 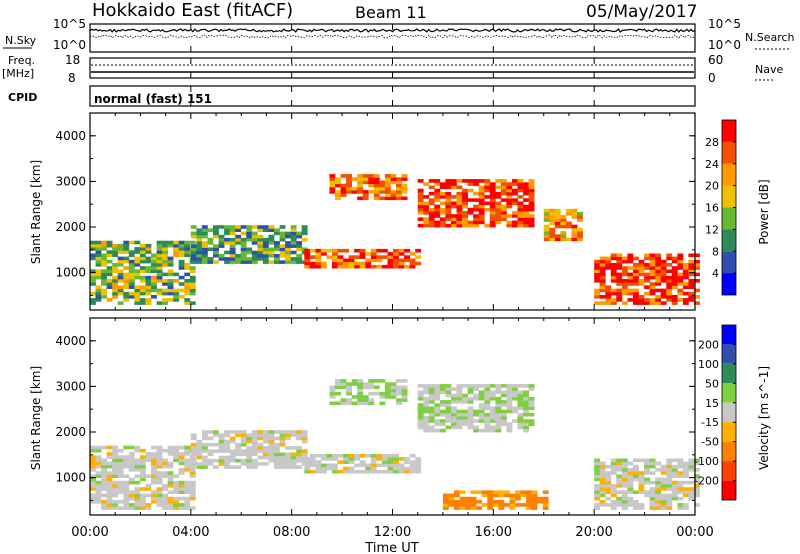 What do you see at coordinates (729, 335) in the screenshot?
I see `colorbar-swatch` at bounding box center [729, 335].